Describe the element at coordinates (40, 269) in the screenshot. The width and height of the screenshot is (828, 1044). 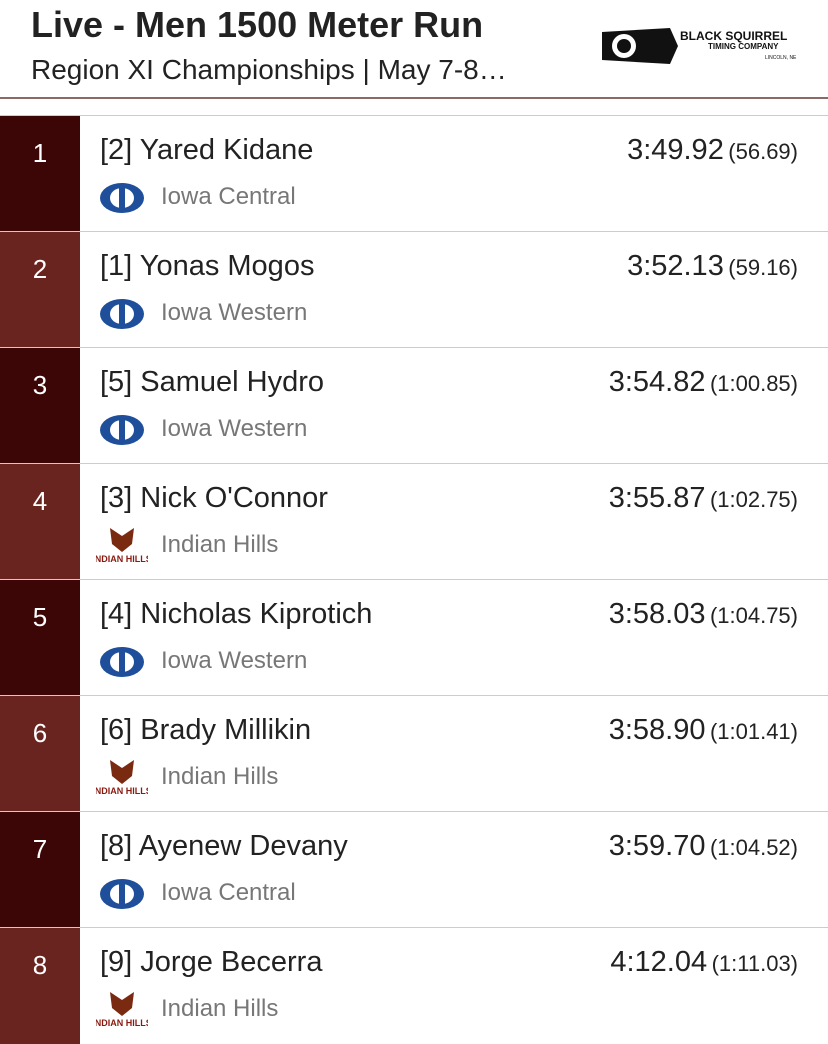
I see `place: 2` at that location.